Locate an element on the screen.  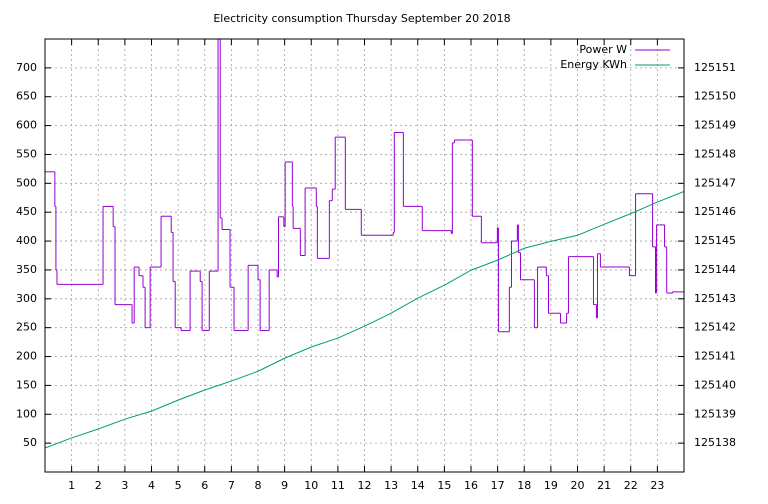
y2-tick-label: 125145 is located at coordinates (715, 240).